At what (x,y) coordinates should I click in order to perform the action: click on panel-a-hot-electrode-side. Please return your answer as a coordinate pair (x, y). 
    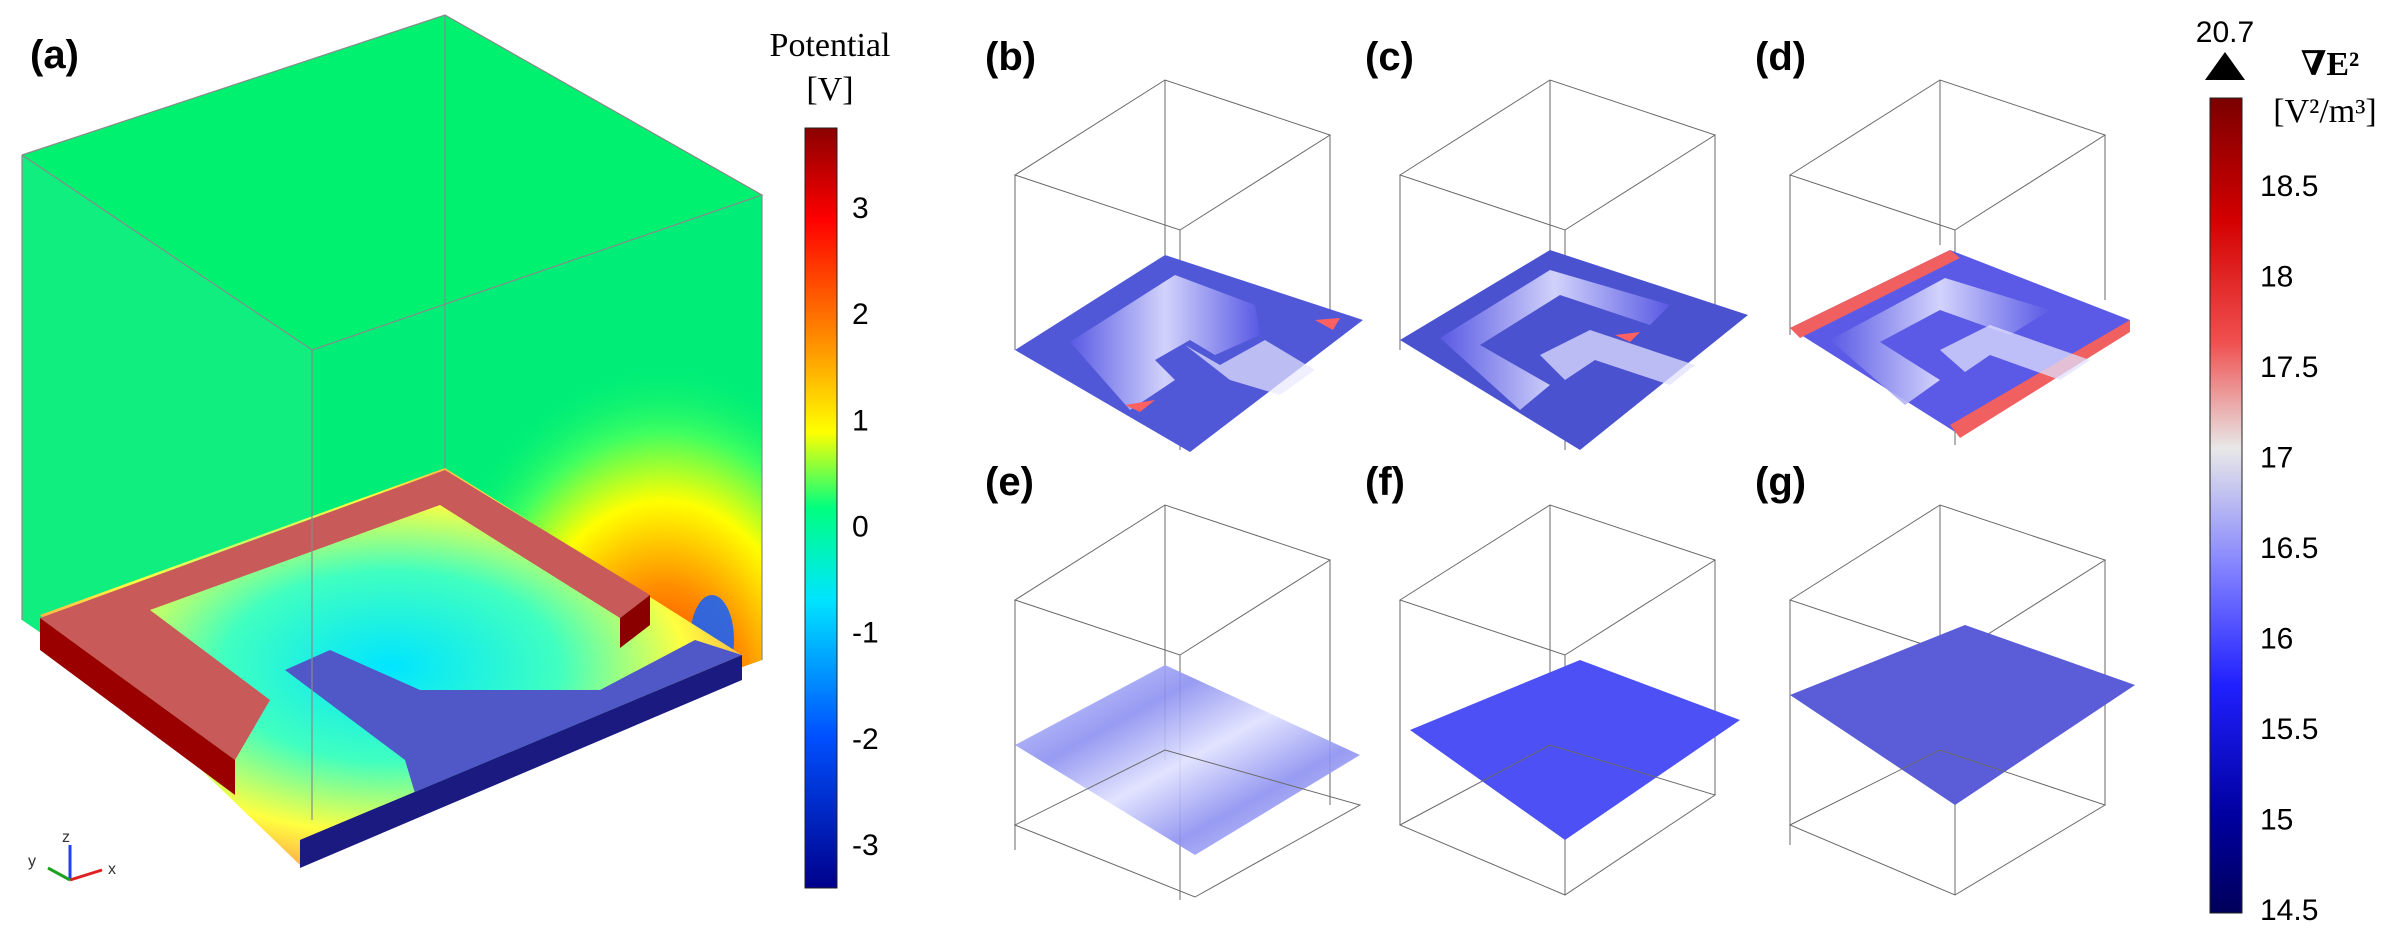
    Looking at the image, I should click on (137, 706).